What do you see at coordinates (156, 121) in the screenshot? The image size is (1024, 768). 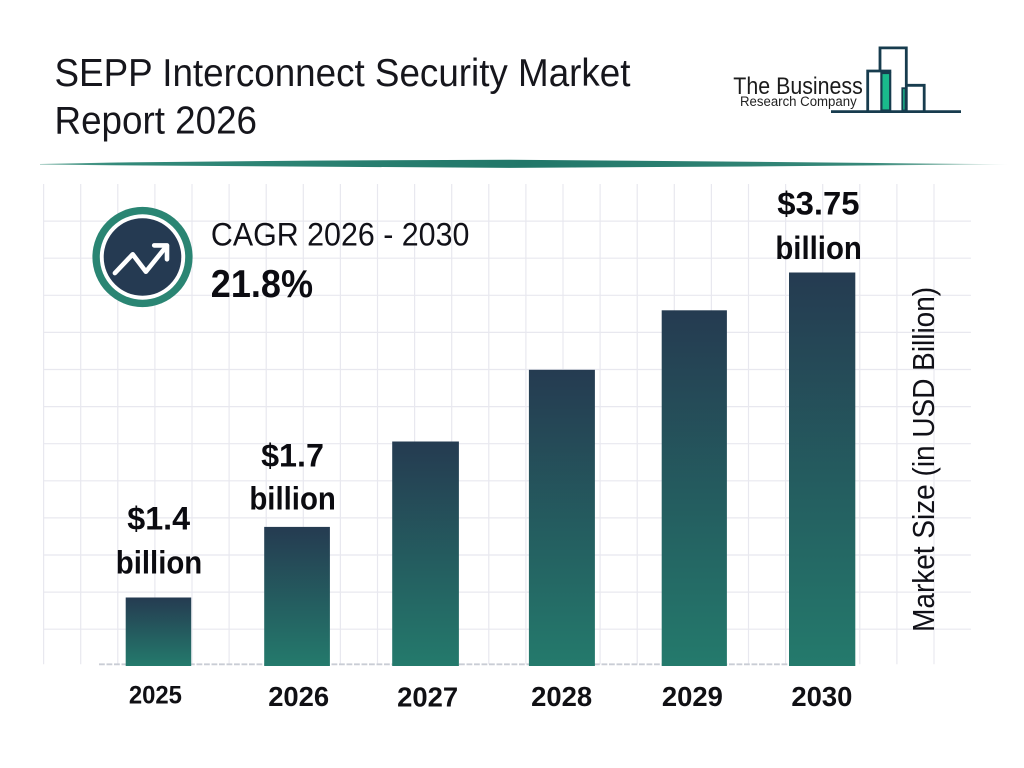 I see `svg-text: Report 2026` at bounding box center [156, 121].